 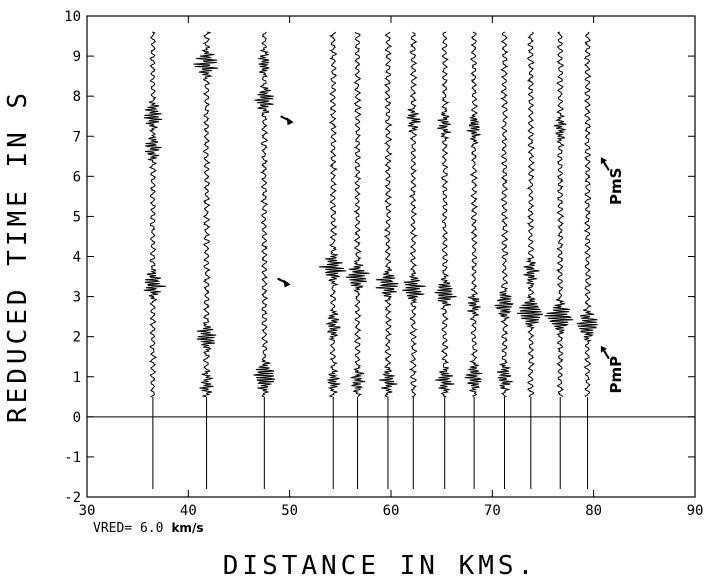 I want to click on phase-label-pms: PmS, so click(x=612, y=181).